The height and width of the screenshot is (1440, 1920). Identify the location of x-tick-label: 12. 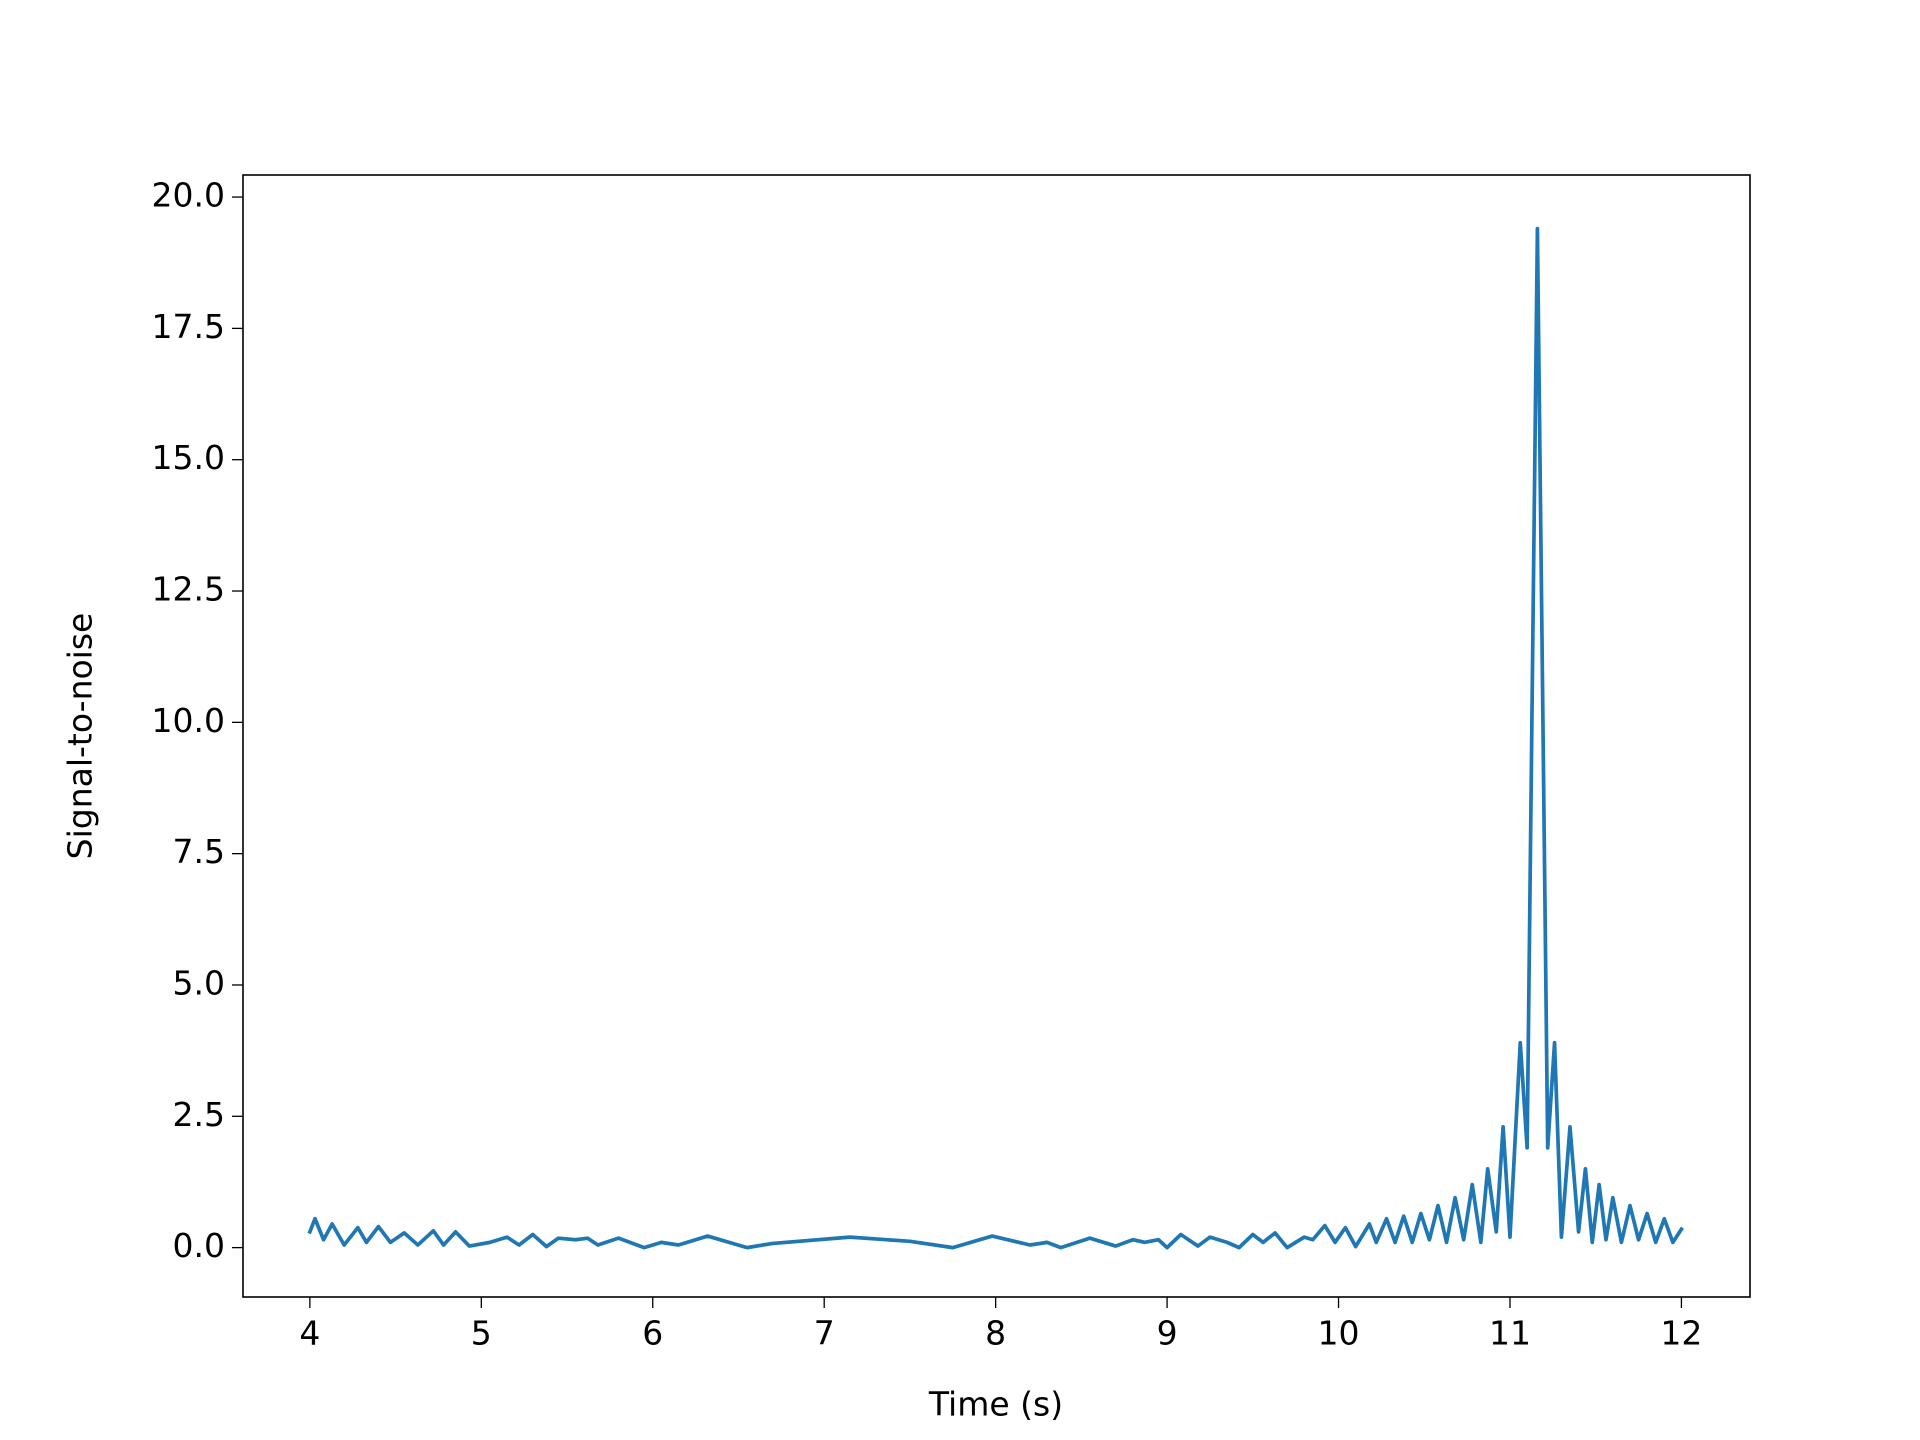
(1681, 1333).